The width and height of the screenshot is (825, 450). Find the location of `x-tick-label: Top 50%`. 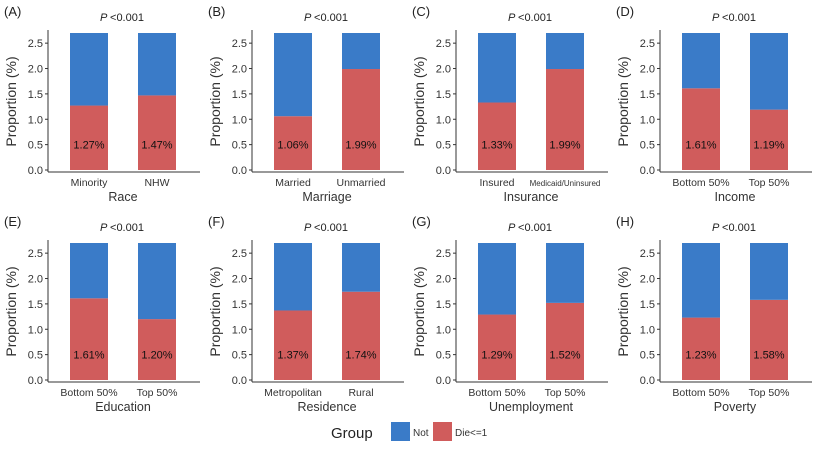

x-tick-label: Top 50% is located at coordinates (565, 393).